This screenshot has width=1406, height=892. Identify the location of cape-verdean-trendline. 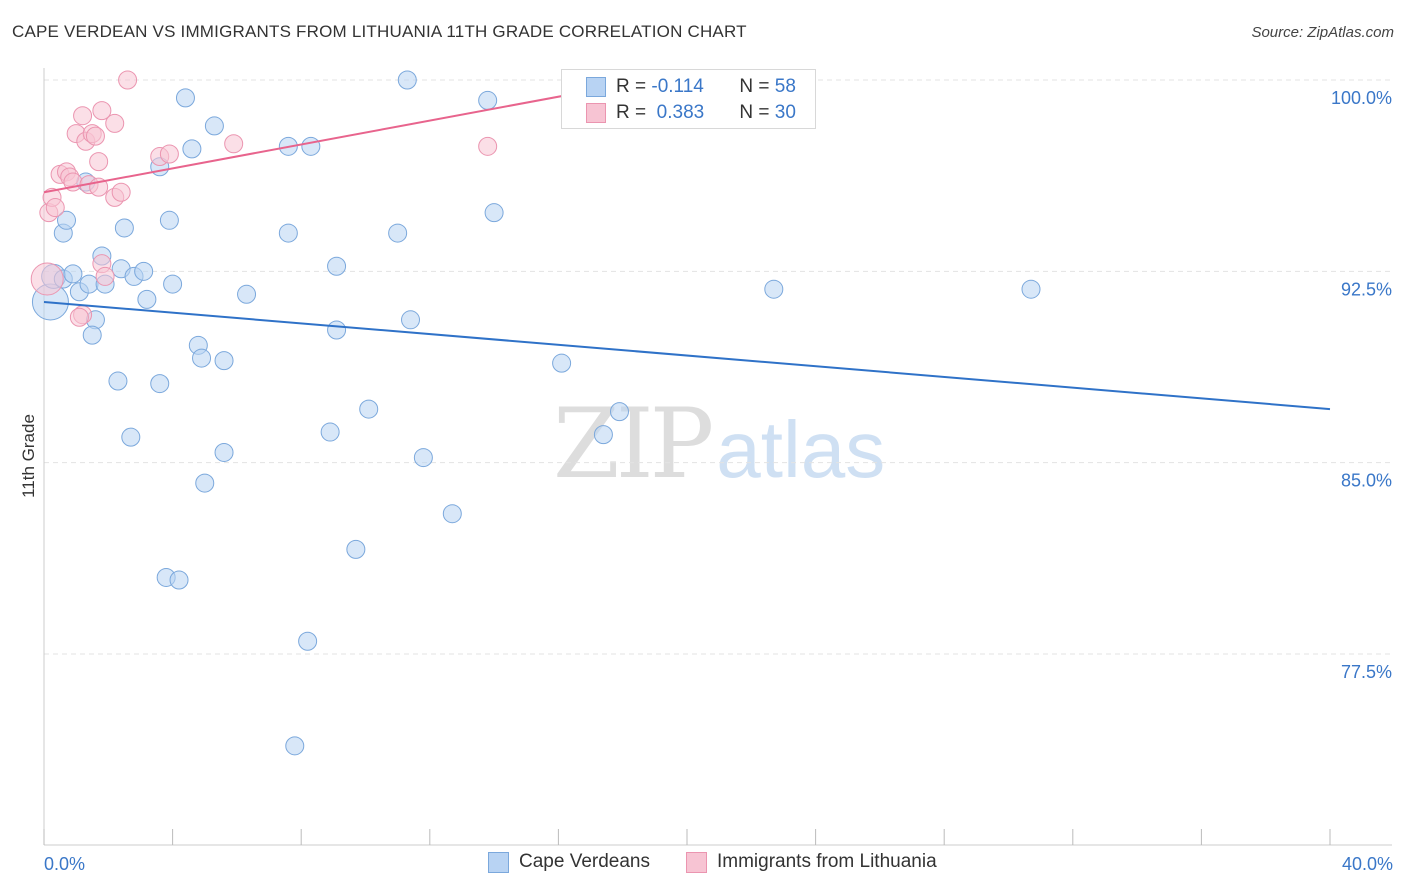
(687, 355).